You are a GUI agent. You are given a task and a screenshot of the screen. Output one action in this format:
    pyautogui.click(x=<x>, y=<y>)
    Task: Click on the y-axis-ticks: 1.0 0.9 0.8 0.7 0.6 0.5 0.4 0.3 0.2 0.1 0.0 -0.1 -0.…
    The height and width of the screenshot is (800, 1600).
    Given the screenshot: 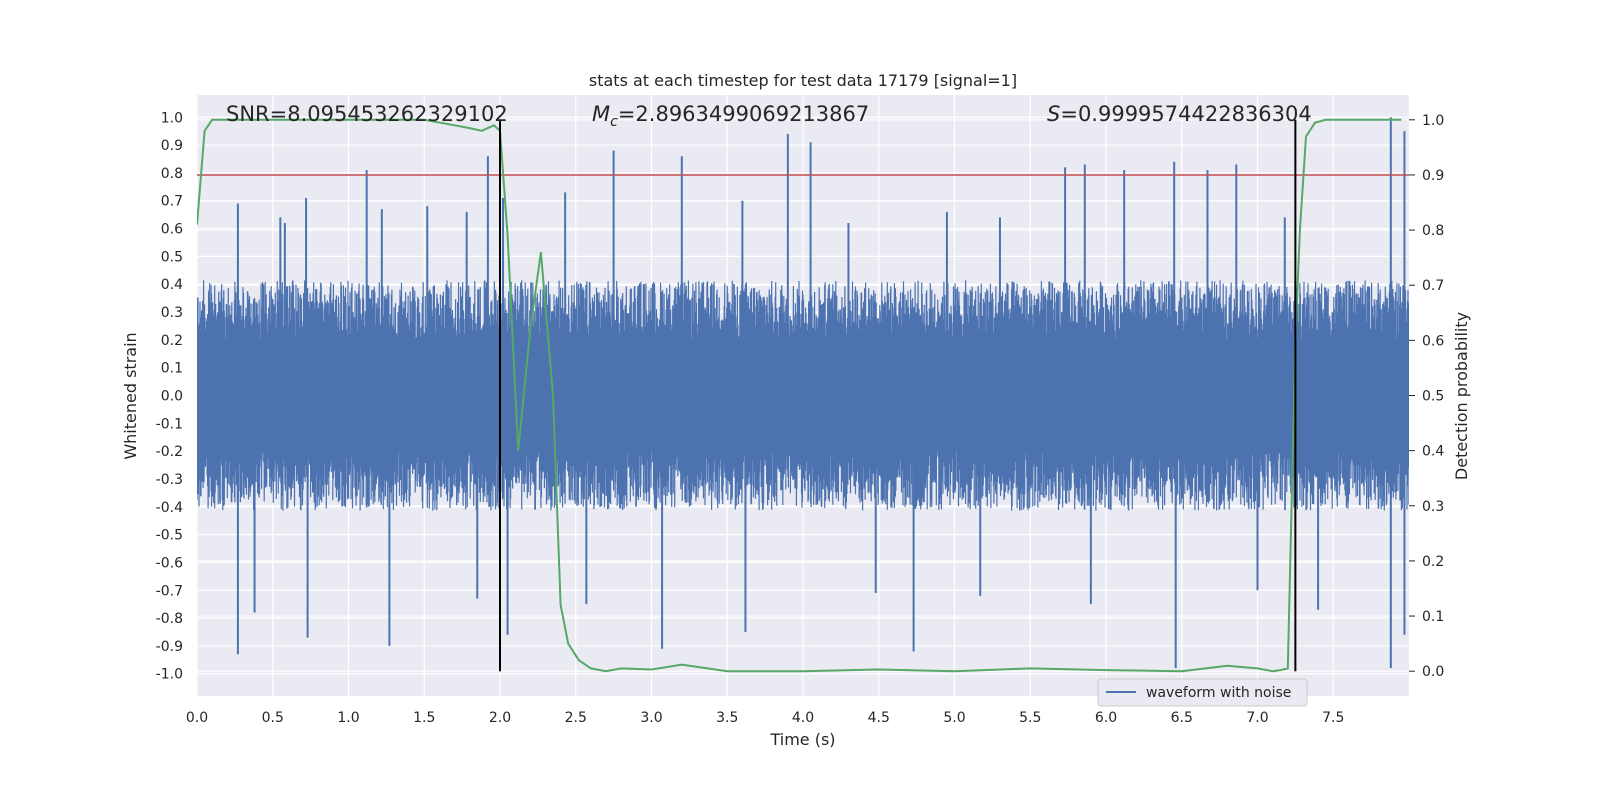 What is the action you would take?
    pyautogui.click(x=169, y=396)
    